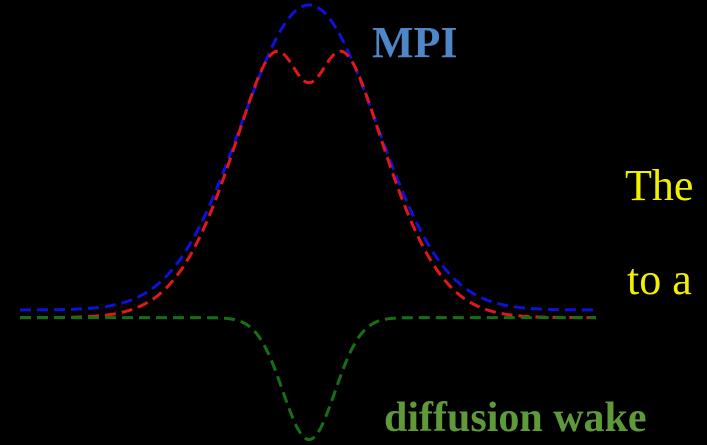  Describe the element at coordinates (415, 42) in the screenshot. I see `mpi-label: MPI` at that location.